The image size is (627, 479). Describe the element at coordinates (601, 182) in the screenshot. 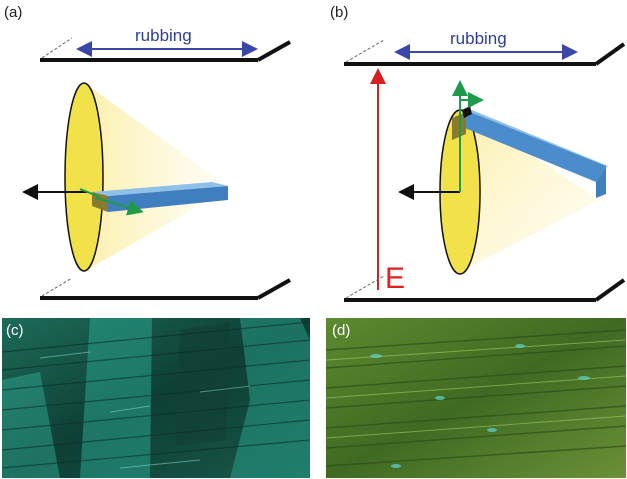

I see `rod-end-face-far` at that location.